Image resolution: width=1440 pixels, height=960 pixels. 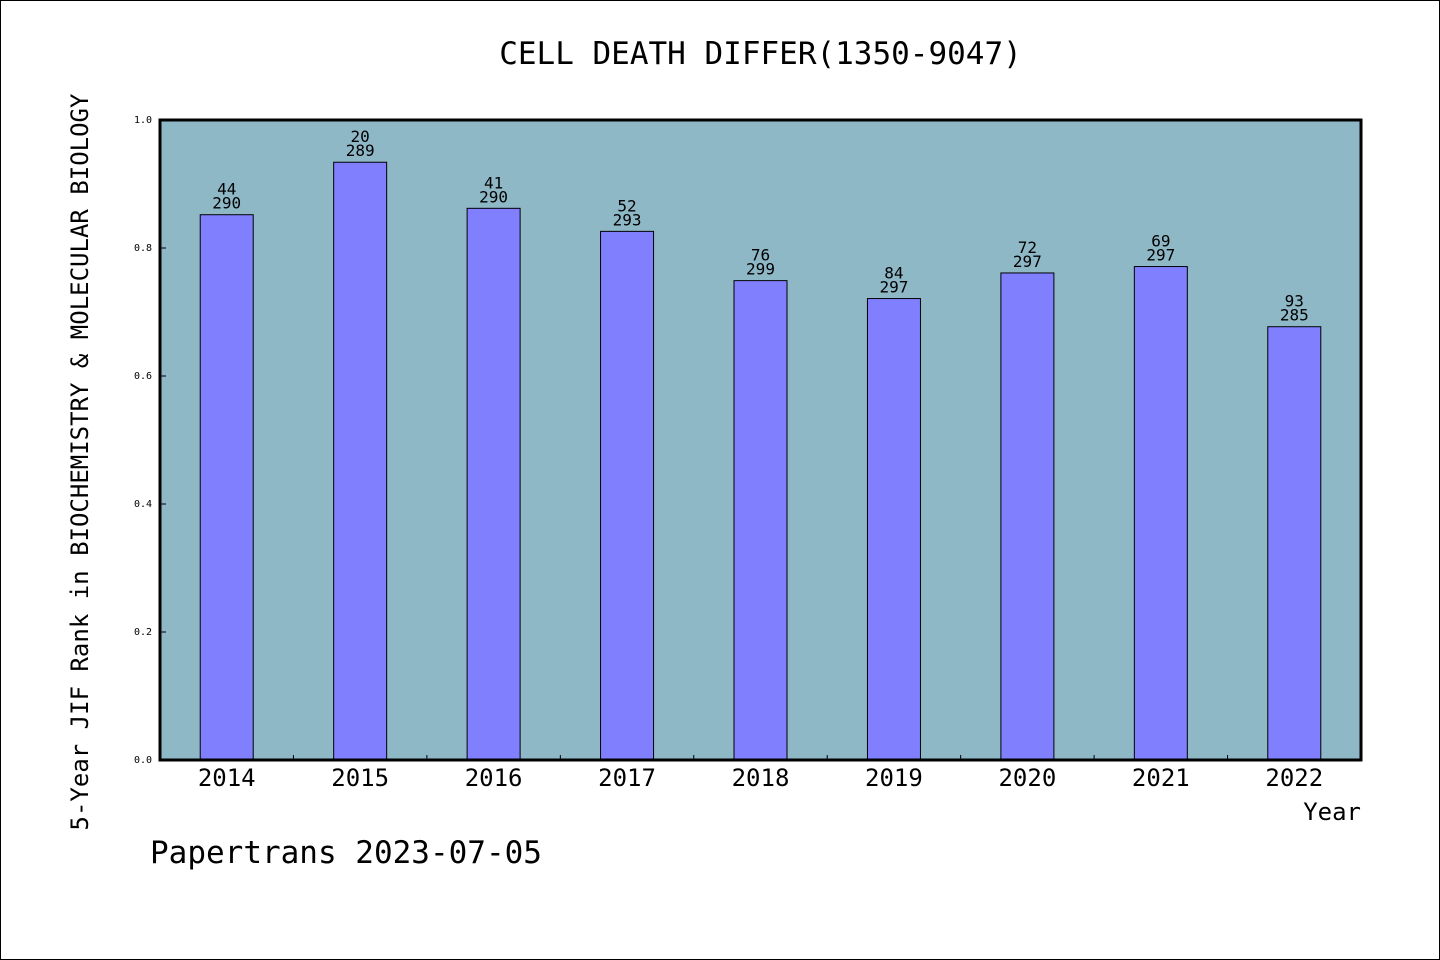 What do you see at coordinates (761, 778) in the screenshot?
I see `x-tick-label: 2018` at bounding box center [761, 778].